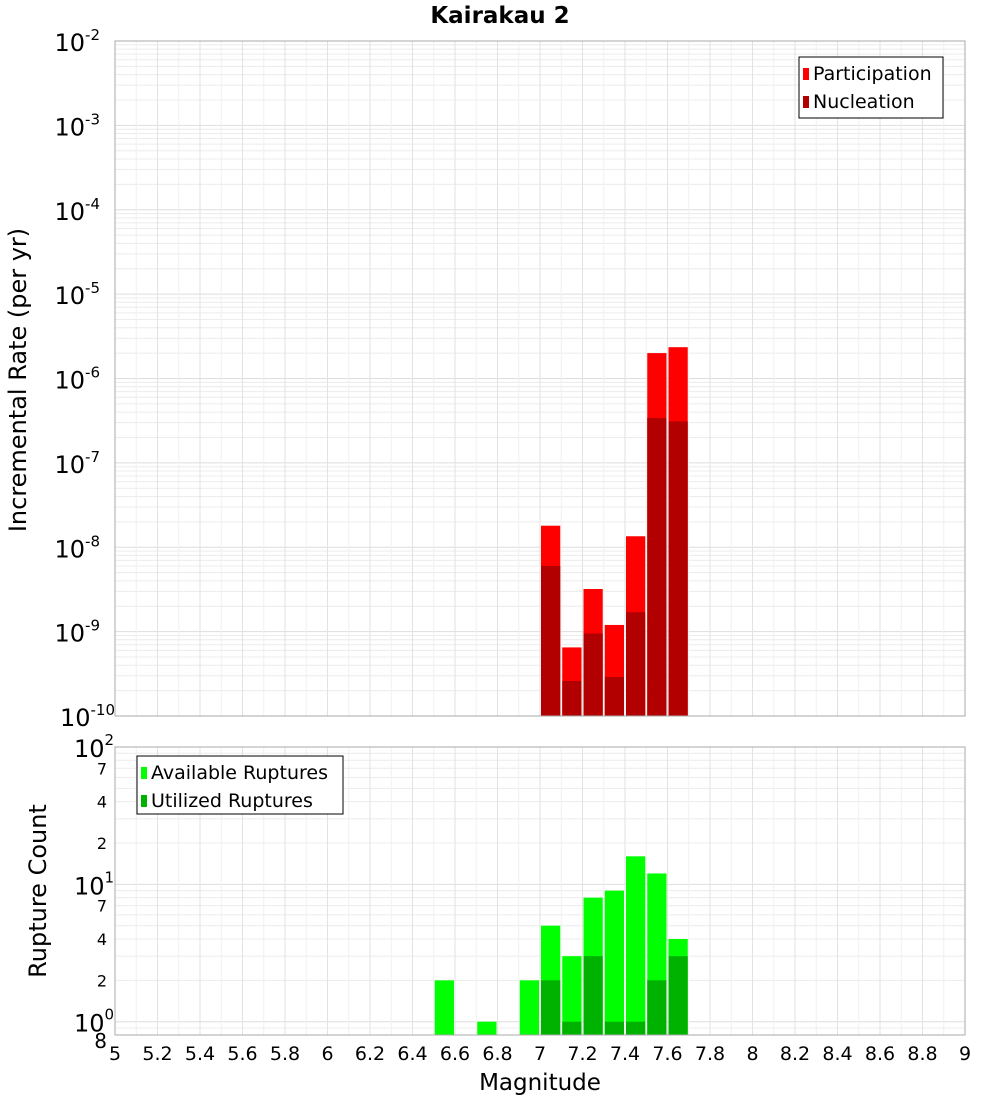 The image size is (1000, 1100). What do you see at coordinates (864, 102) in the screenshot?
I see `legend-label: Nucleation` at bounding box center [864, 102].